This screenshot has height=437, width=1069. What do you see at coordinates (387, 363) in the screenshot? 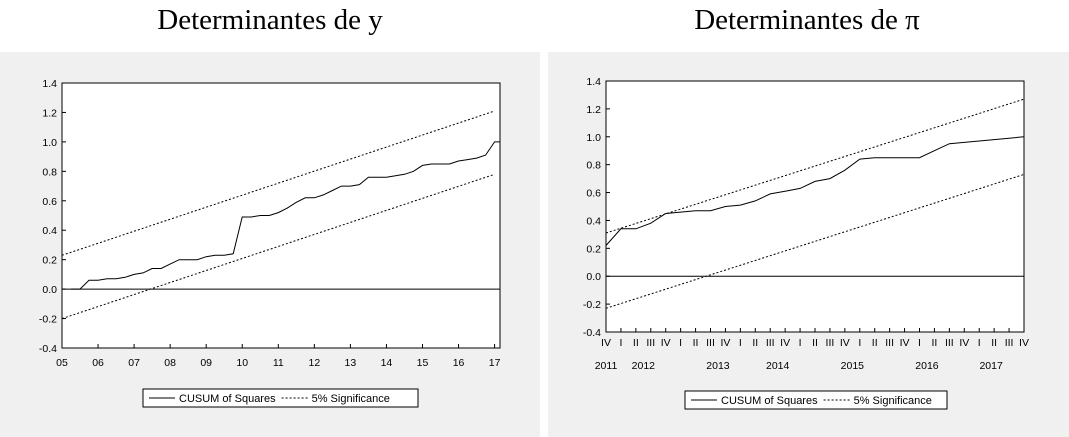
I see `x-tick-label: 14` at bounding box center [387, 363].